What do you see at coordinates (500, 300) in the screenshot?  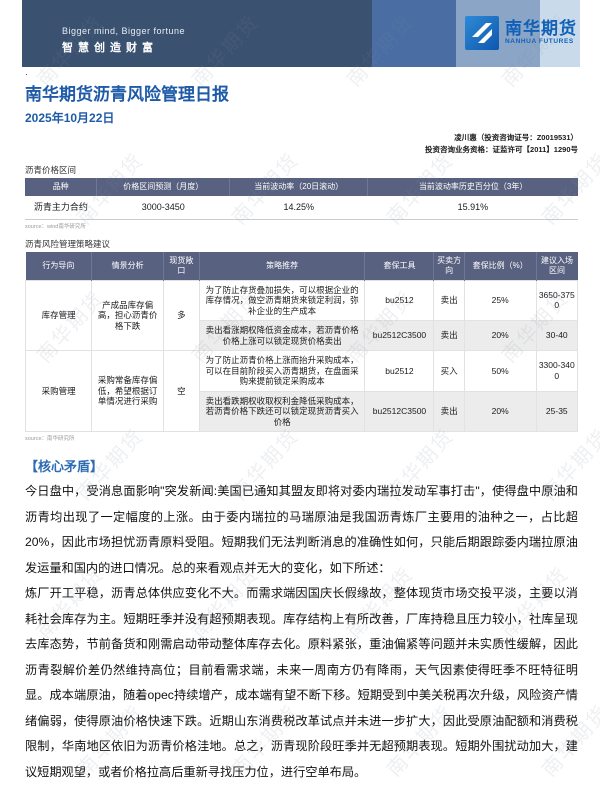 I see `cell-ratio: 25%` at bounding box center [500, 300].